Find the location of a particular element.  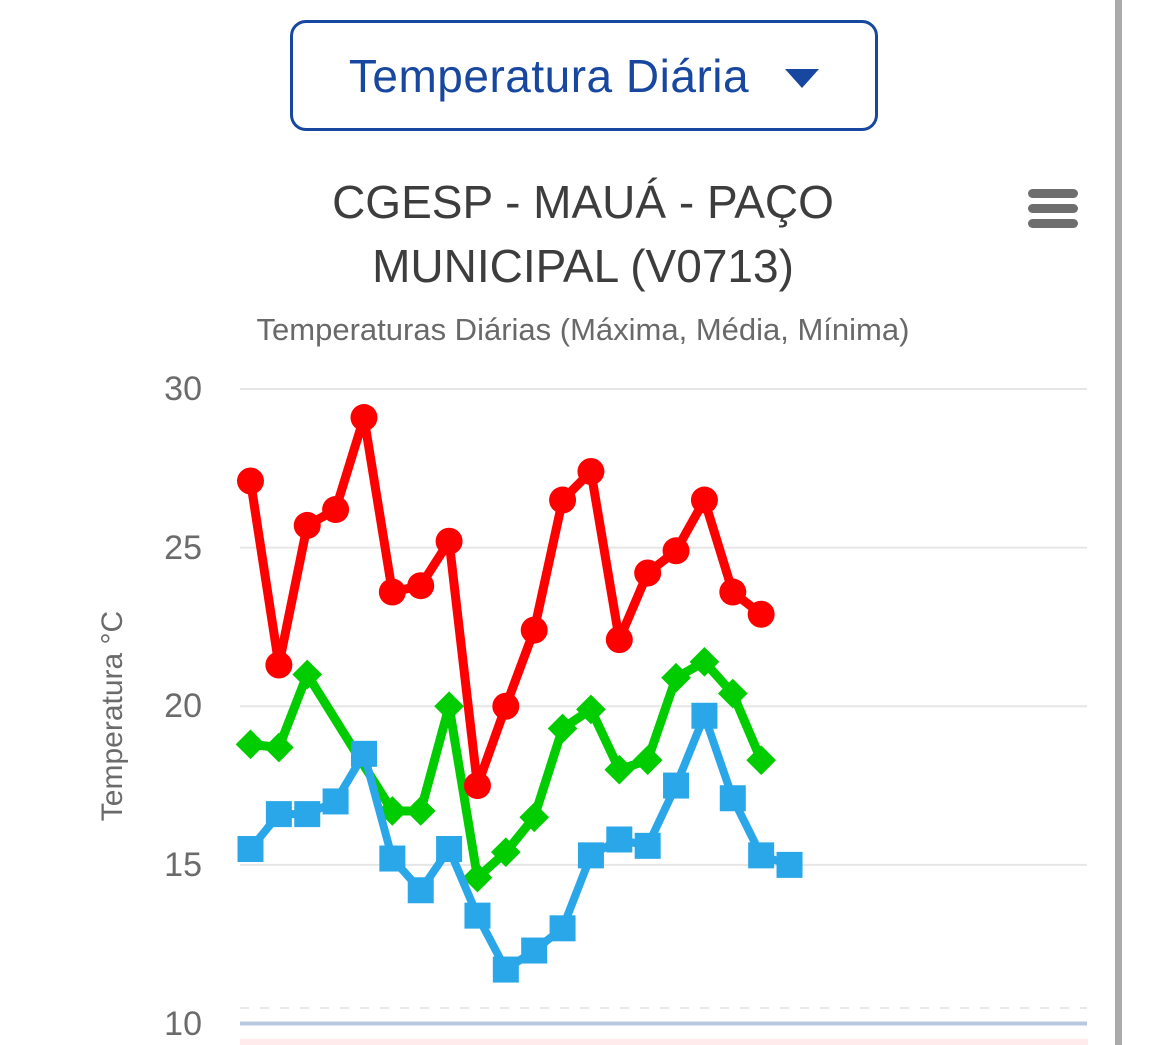

y-tick-label: 10 is located at coordinates (183, 1023).